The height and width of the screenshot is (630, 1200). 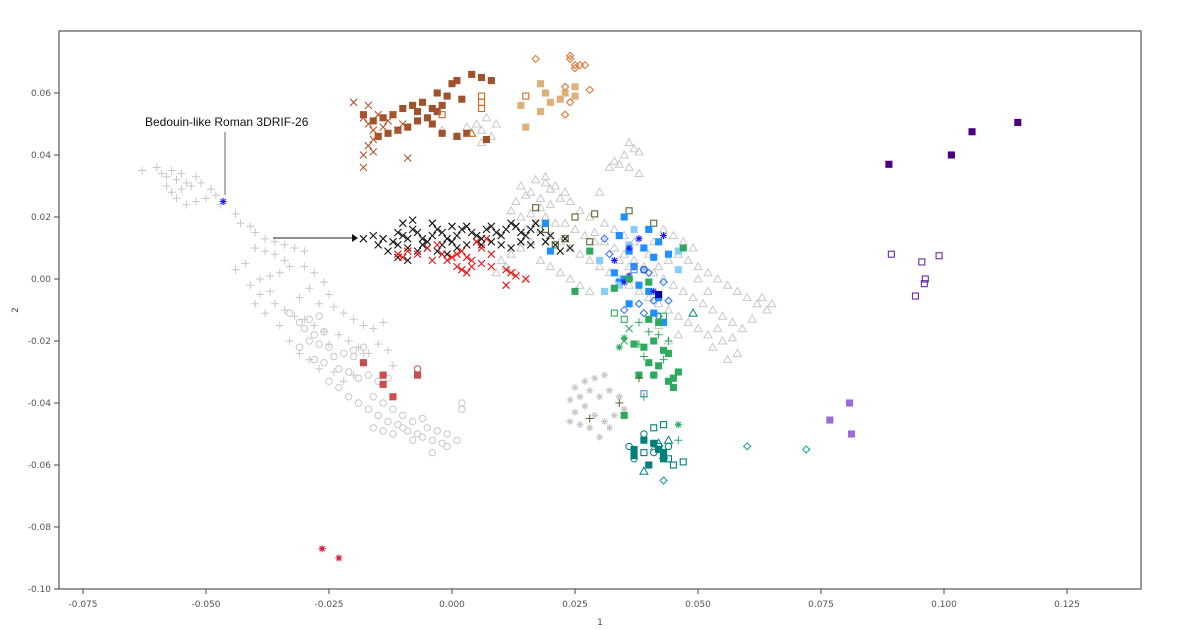 What do you see at coordinates (471, 132) in the screenshot?
I see `orange-open-triangle-point` at bounding box center [471, 132].